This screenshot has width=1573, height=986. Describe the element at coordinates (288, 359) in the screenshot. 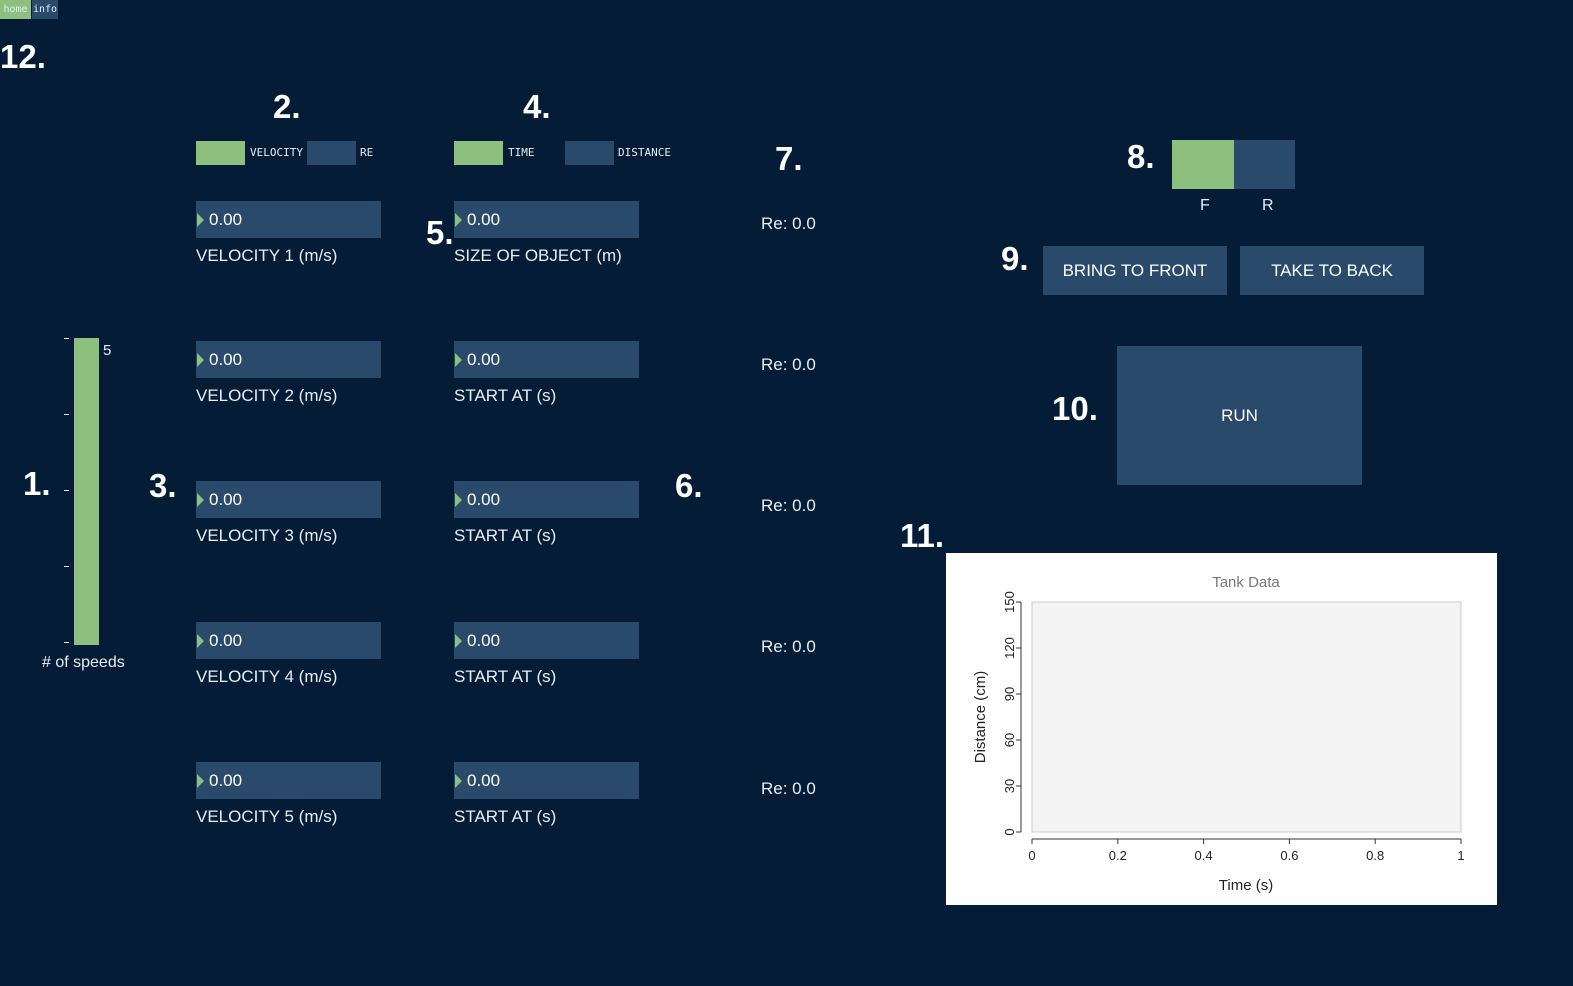

I see `velocity-2-input: 0.00` at that location.